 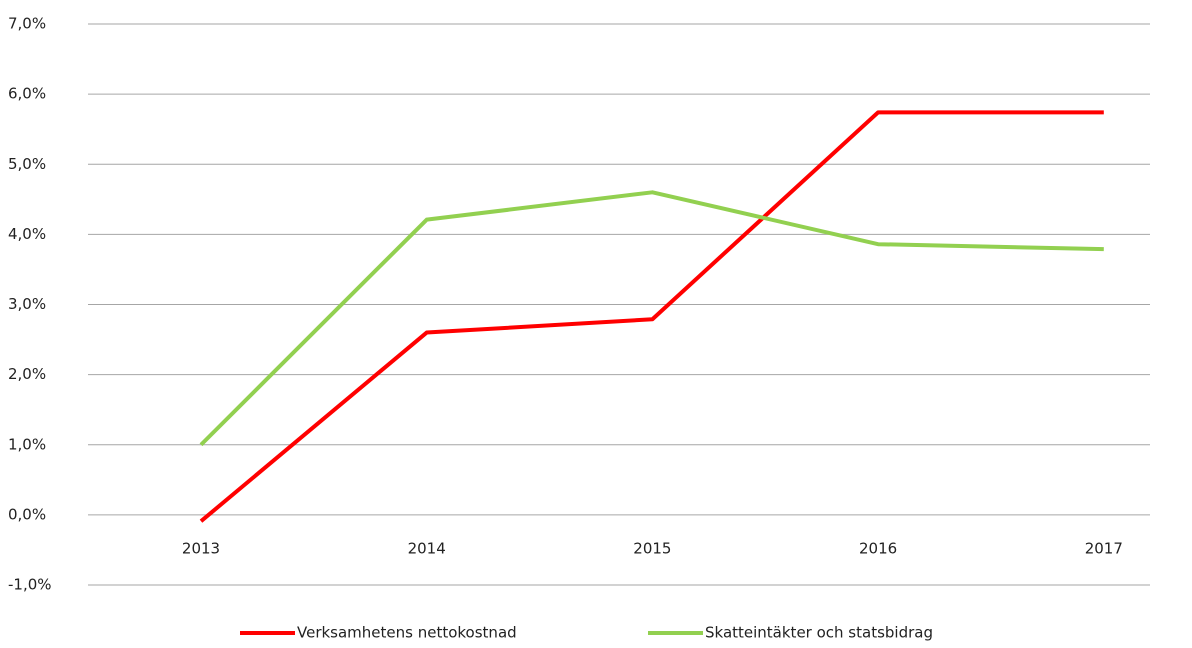 What do you see at coordinates (27, 164) in the screenshot?
I see `y-tick-label: 5,0%` at bounding box center [27, 164].